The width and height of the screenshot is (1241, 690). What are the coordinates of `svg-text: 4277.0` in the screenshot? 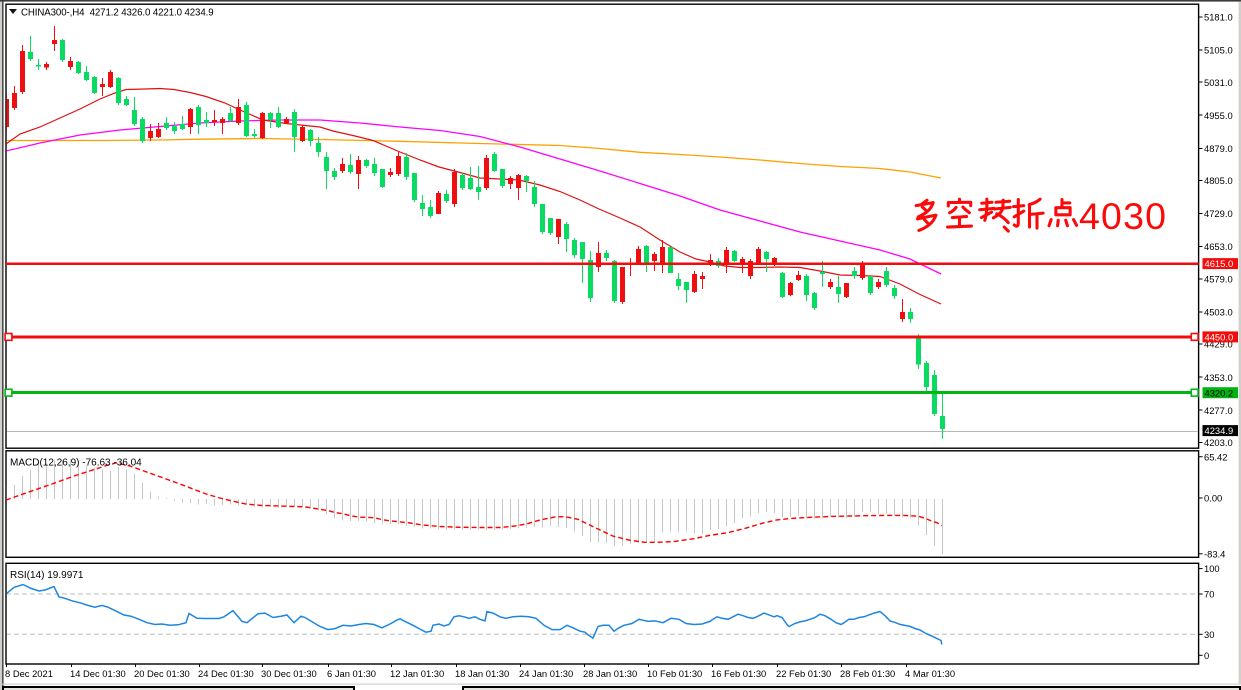 It's located at (1218, 410).